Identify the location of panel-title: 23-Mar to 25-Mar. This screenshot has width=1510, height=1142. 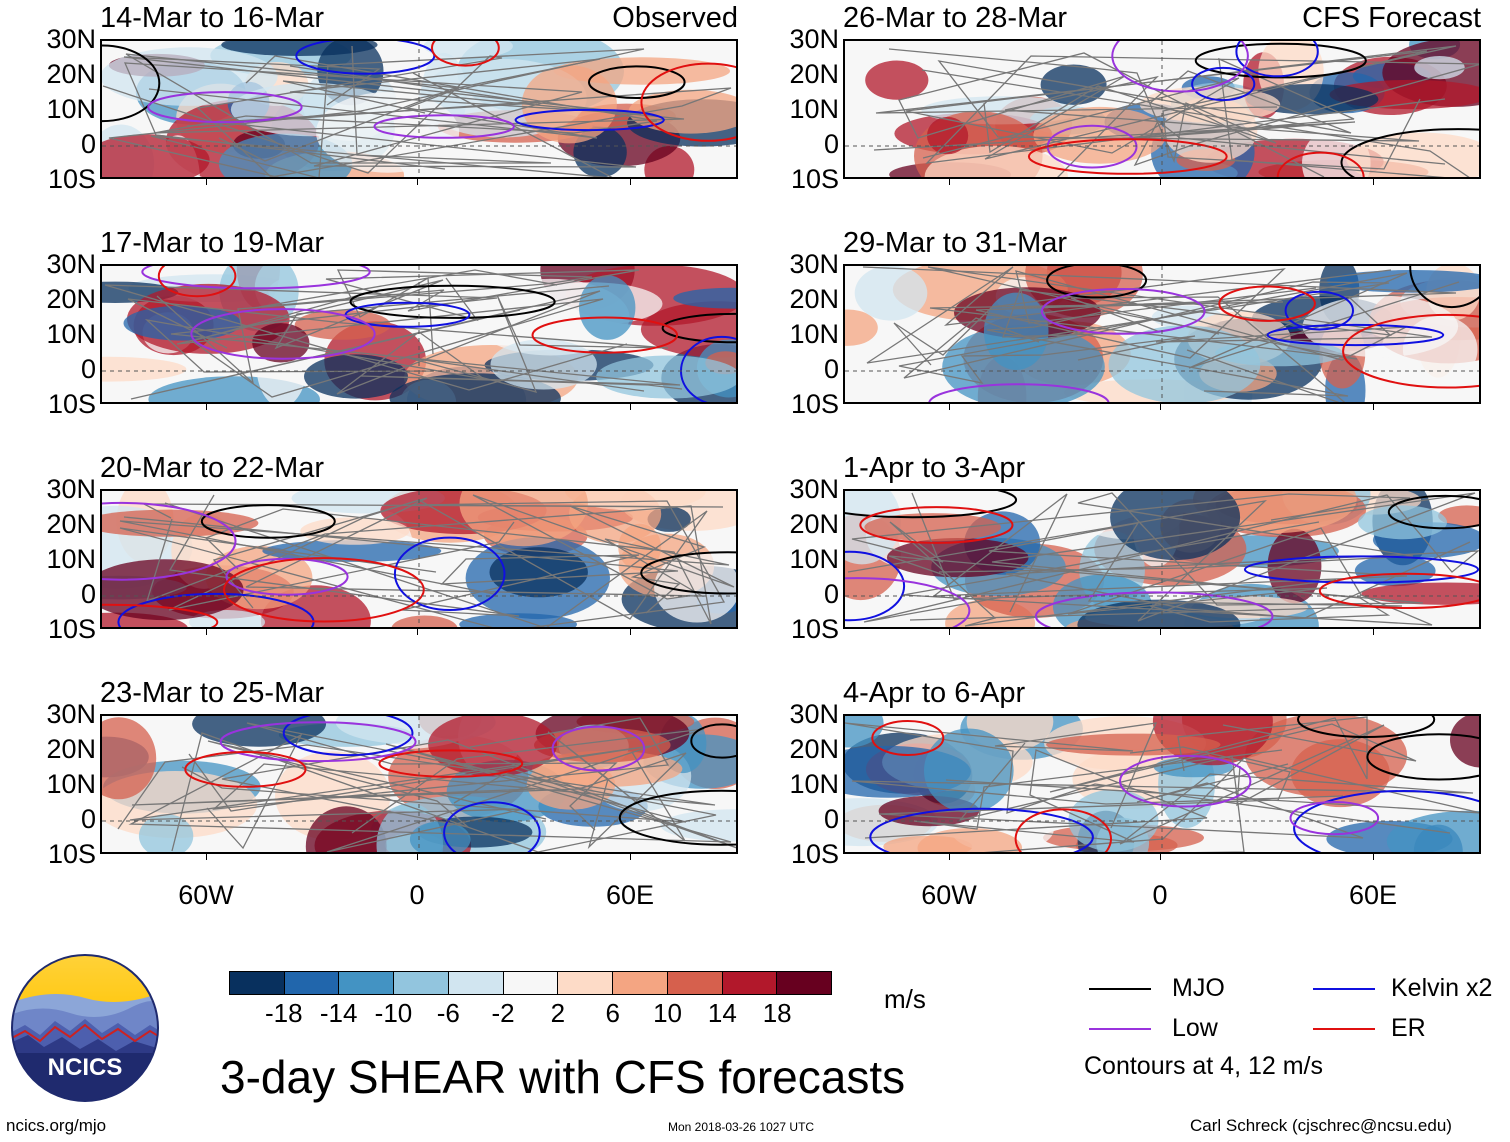
(212, 693).